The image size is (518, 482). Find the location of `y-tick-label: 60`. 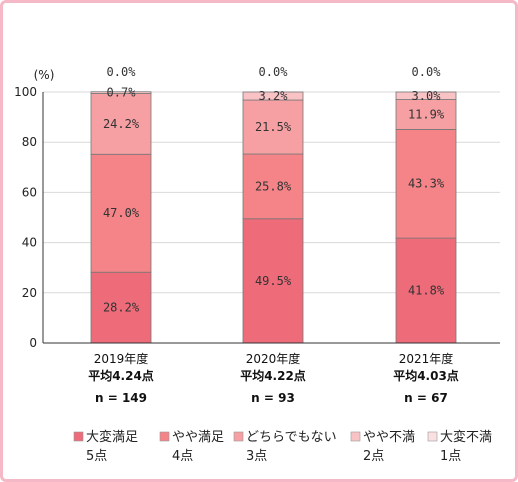

y-tick-label: 60 is located at coordinates (29, 192).